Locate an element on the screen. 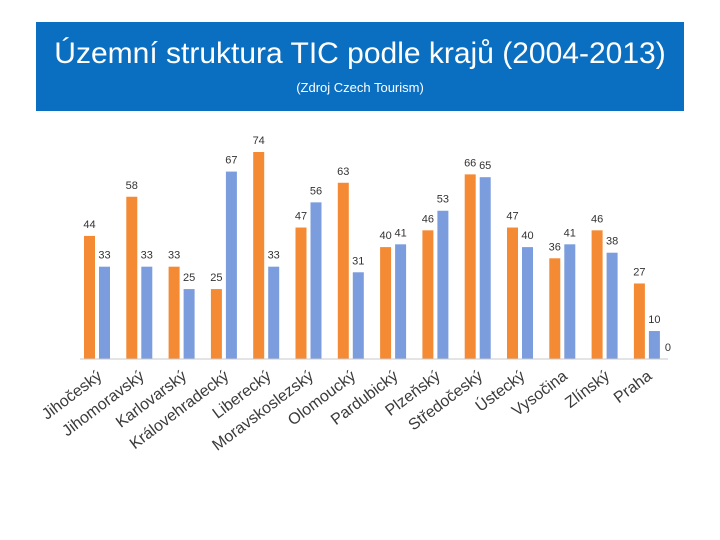  value-label-series2-11: 41 is located at coordinates (570, 233).